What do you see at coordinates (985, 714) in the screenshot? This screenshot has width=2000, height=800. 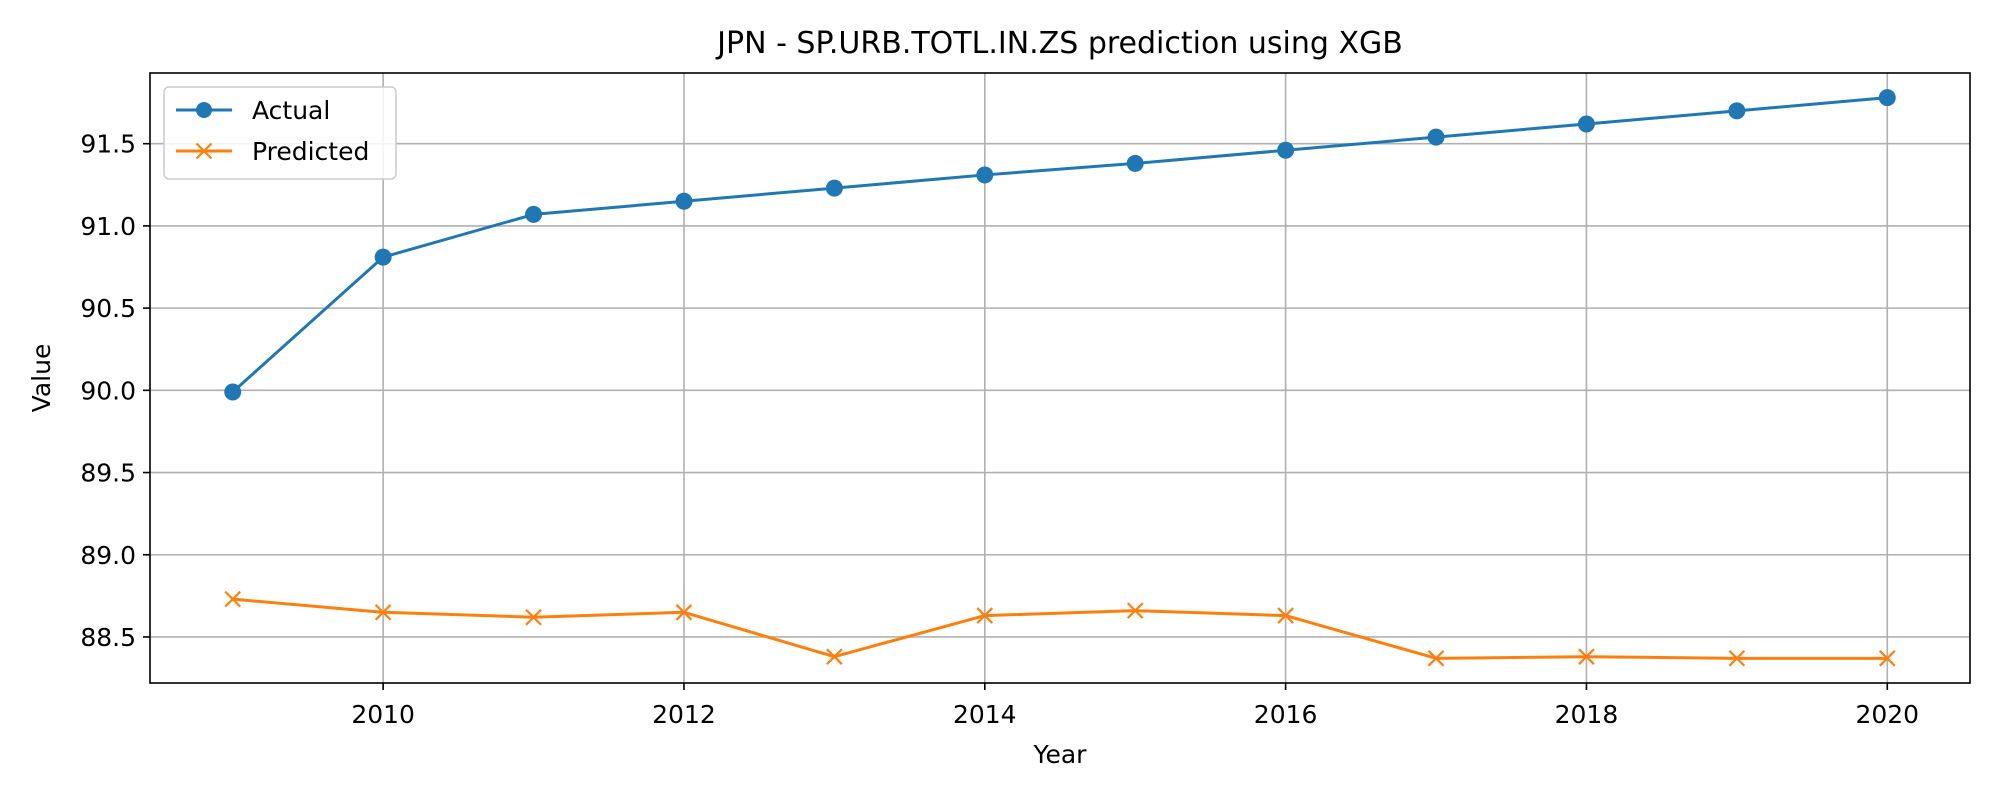 I see `x-tick-label: 2014` at bounding box center [985, 714].